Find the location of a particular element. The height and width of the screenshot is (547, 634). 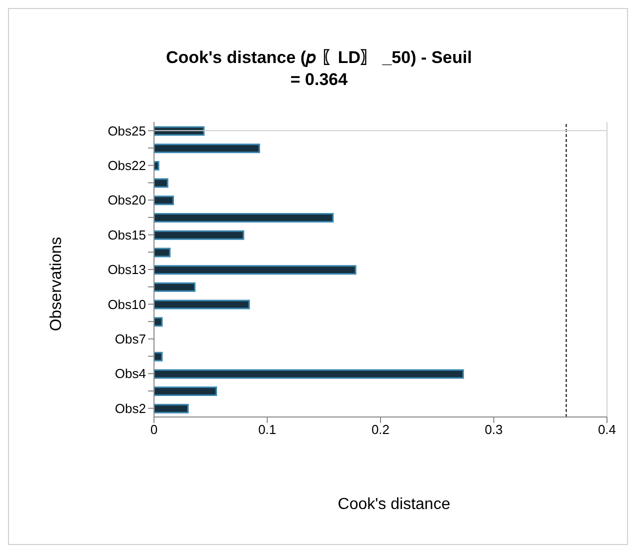

y-tick-label: Obs7 is located at coordinates (130, 339).